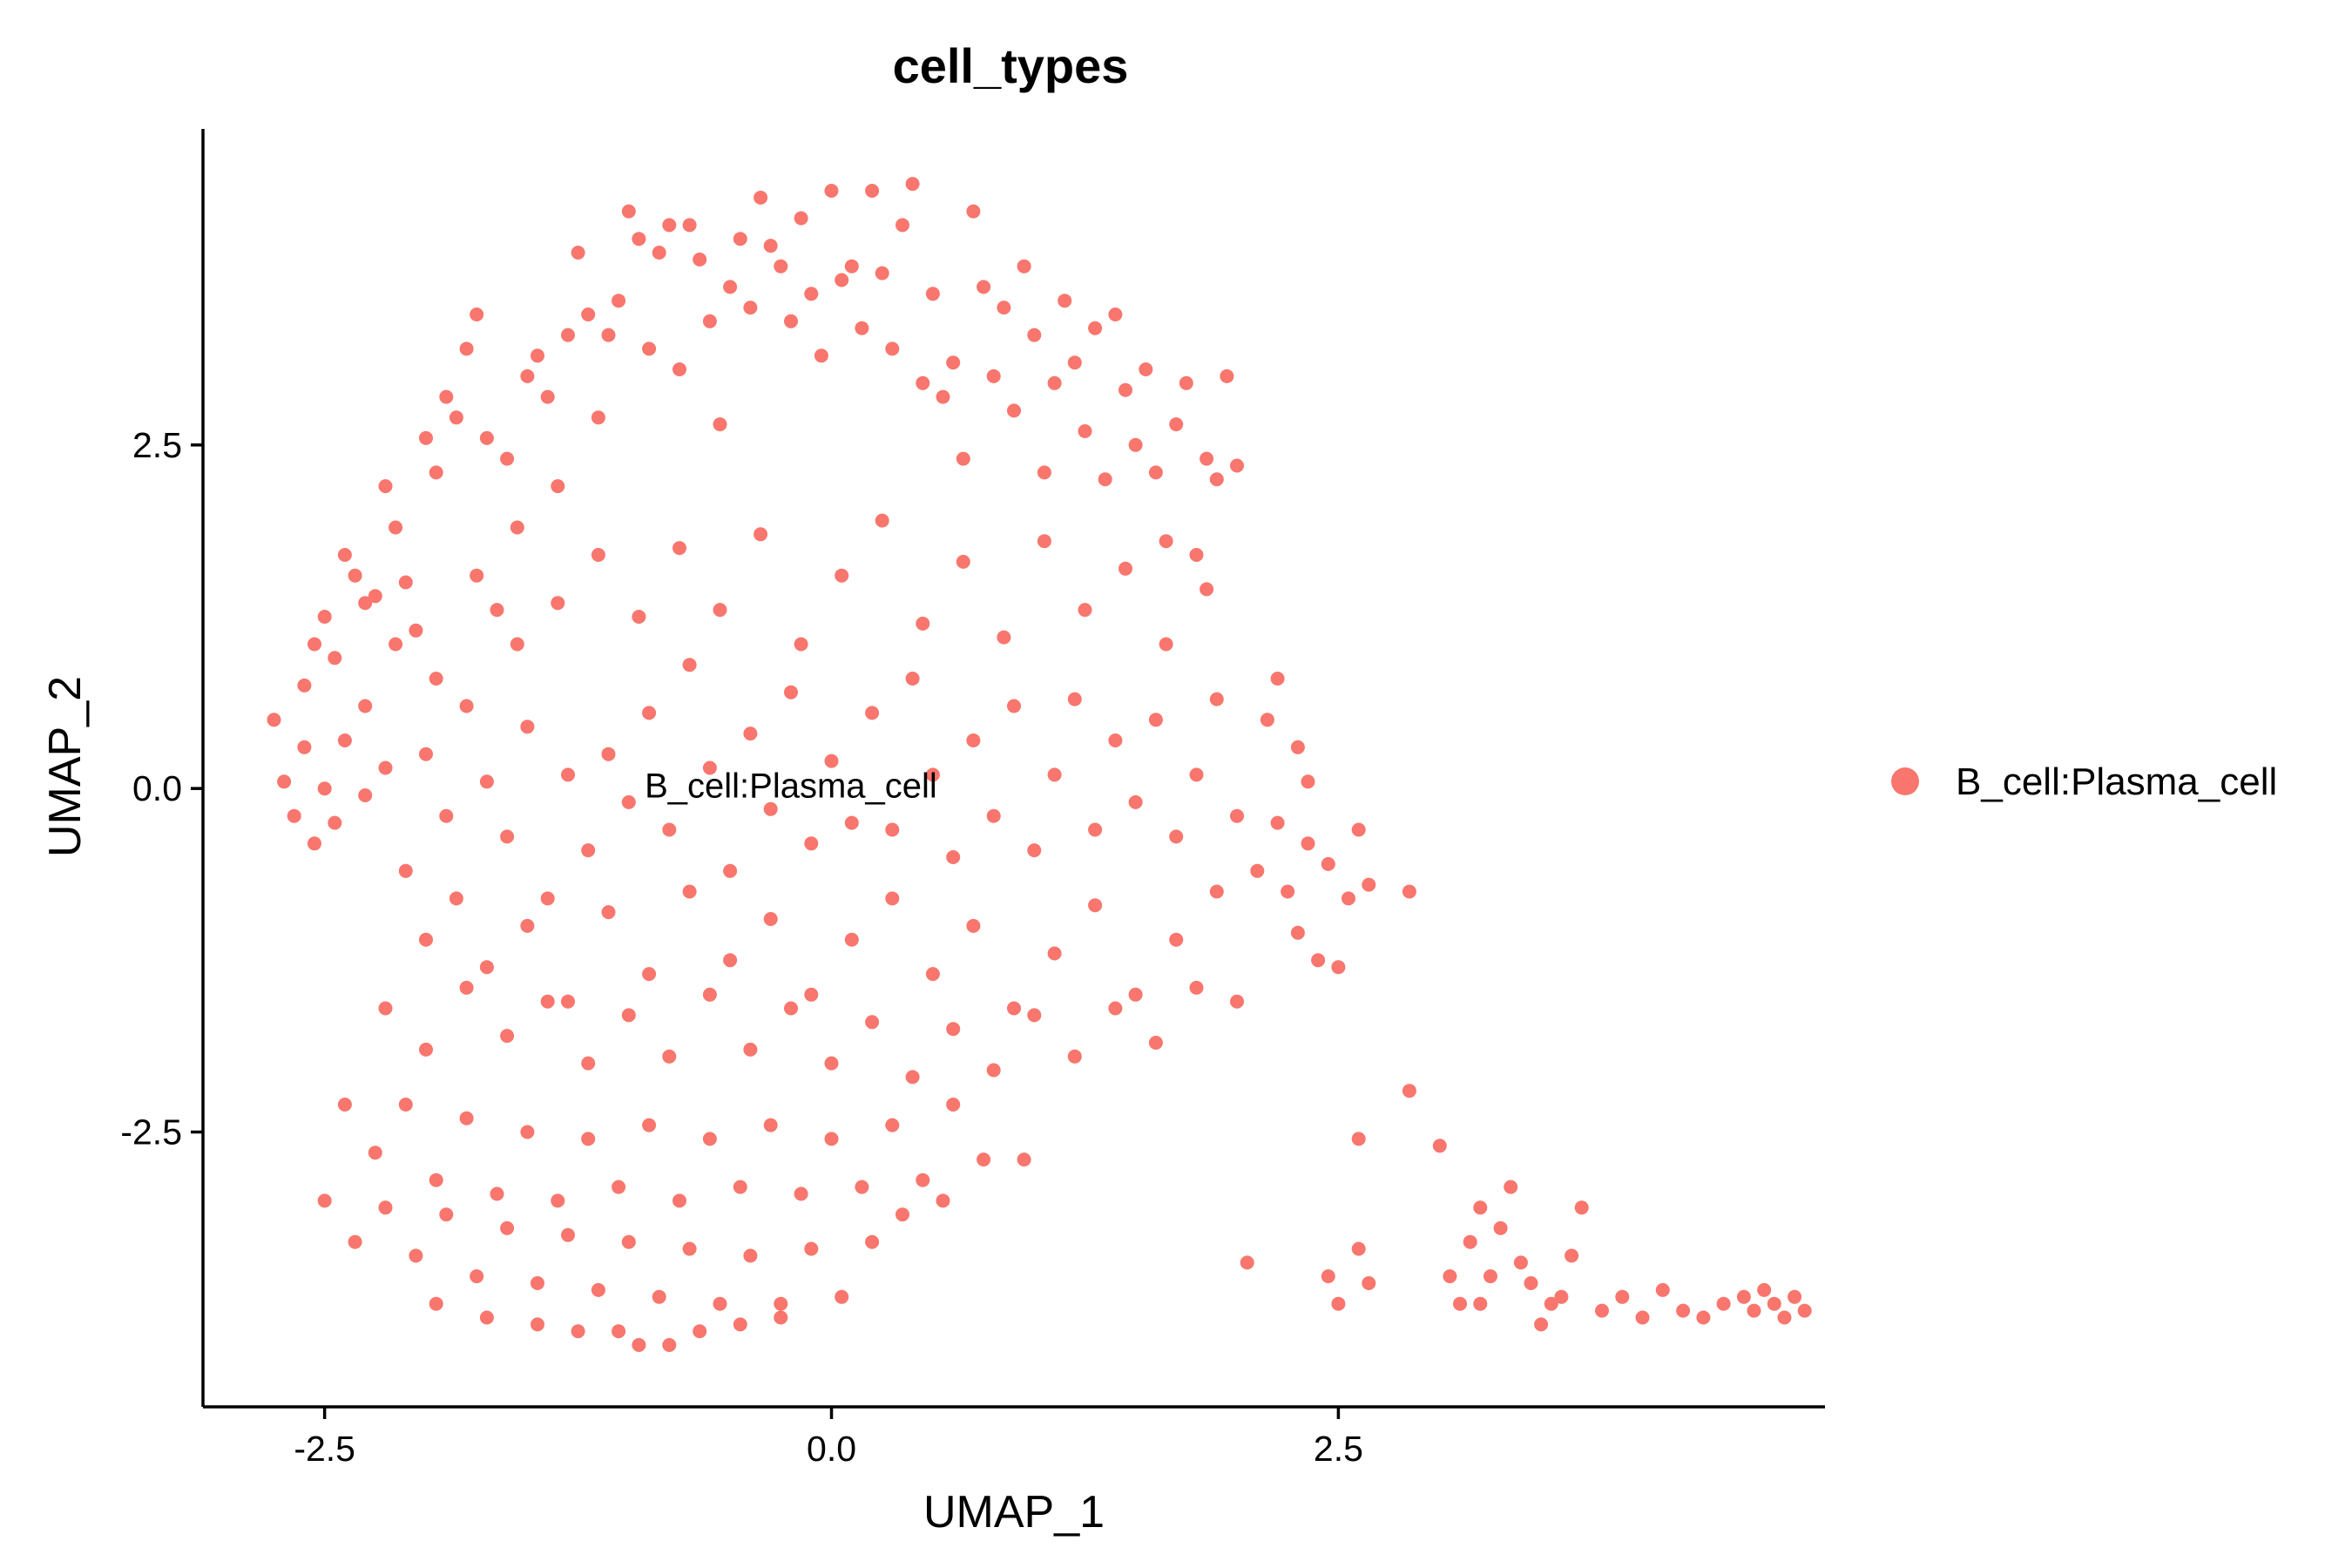 The height and width of the screenshot is (1568, 2352). Describe the element at coordinates (157, 445) in the screenshot. I see `y-tick-label: 2.5` at that location.